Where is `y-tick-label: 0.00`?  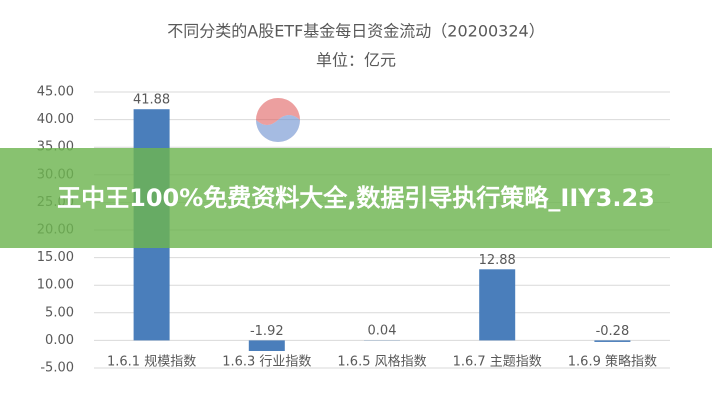 y-tick-label: 0.00 is located at coordinates (59, 340).